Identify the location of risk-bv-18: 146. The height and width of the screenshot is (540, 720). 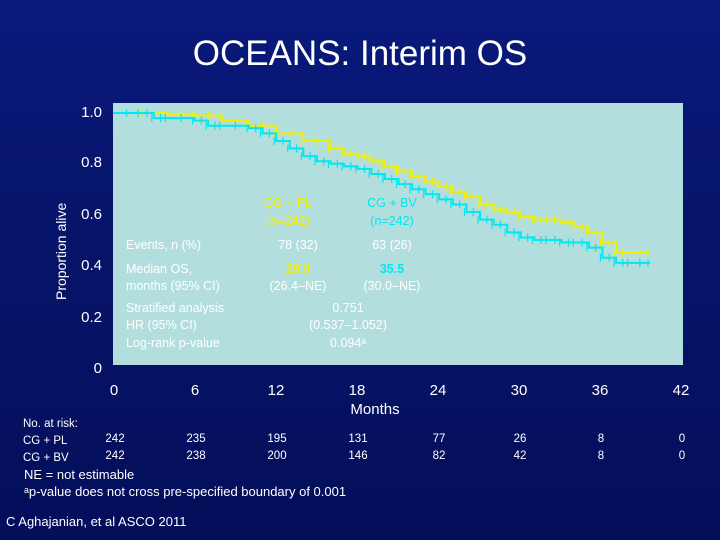
(358, 456).